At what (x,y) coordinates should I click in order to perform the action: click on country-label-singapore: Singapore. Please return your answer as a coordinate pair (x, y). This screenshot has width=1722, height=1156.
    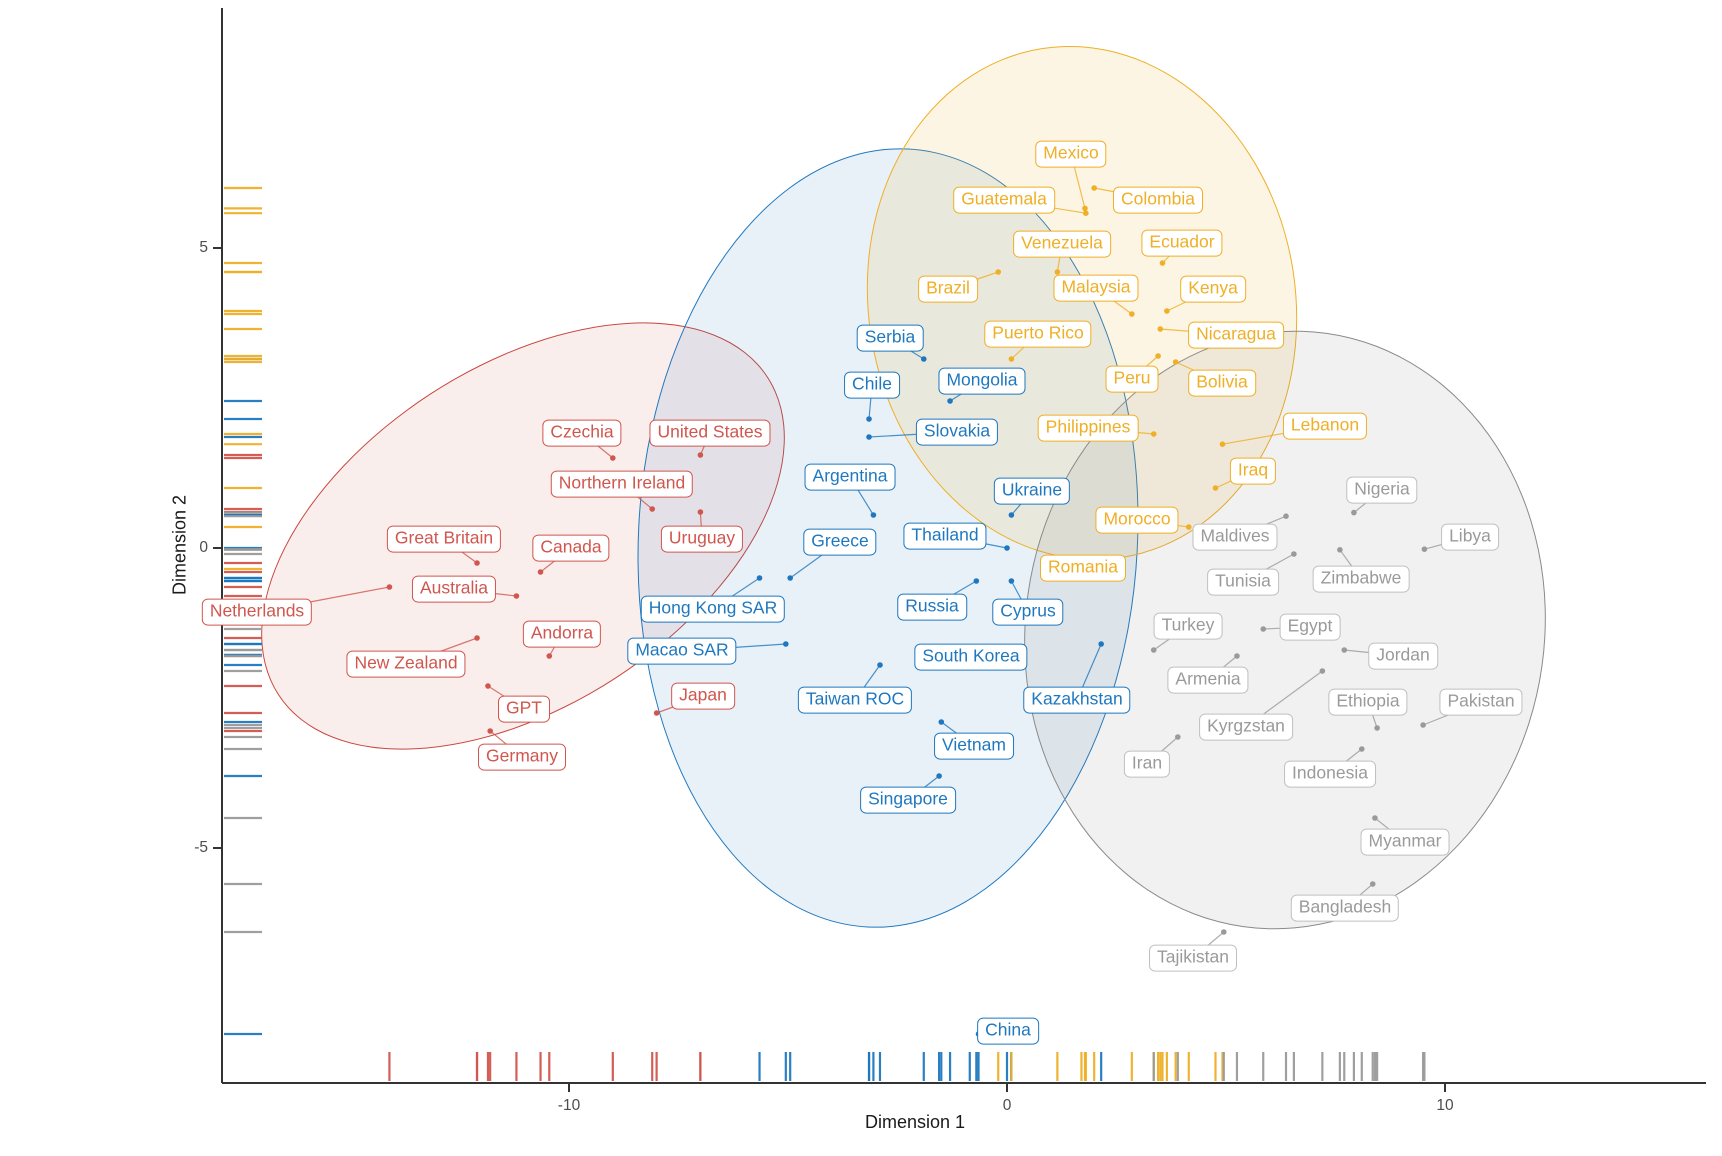
    Looking at the image, I should click on (908, 800).